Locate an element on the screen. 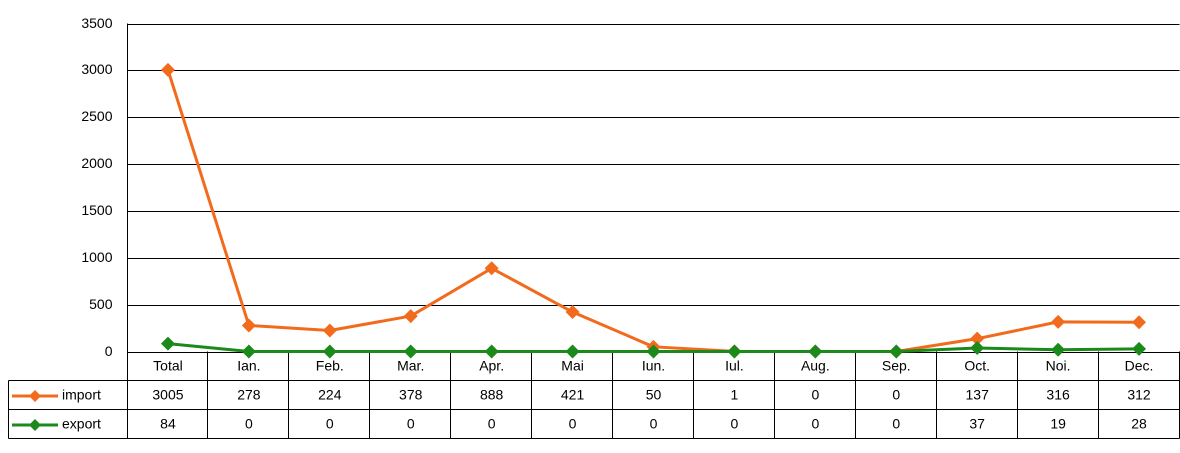  x-tick-label: Aug. is located at coordinates (815, 366).